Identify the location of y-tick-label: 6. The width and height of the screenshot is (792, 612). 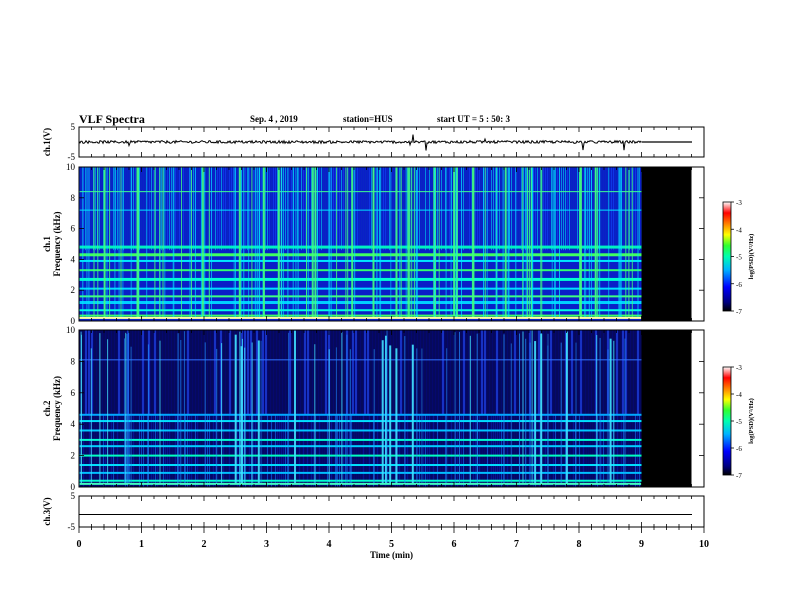
(73, 229).